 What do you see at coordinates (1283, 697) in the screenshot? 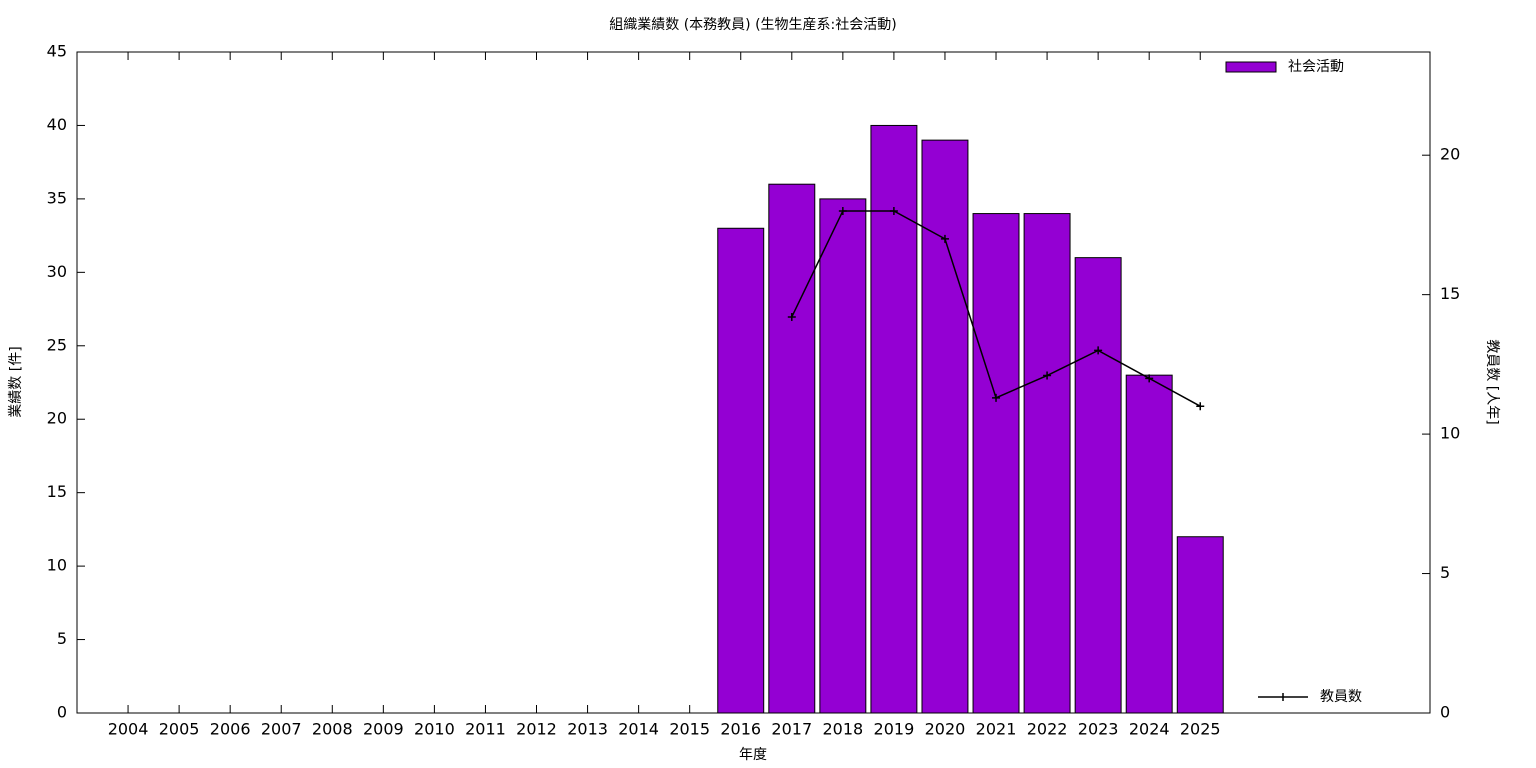
I see `legend-line` at bounding box center [1283, 697].